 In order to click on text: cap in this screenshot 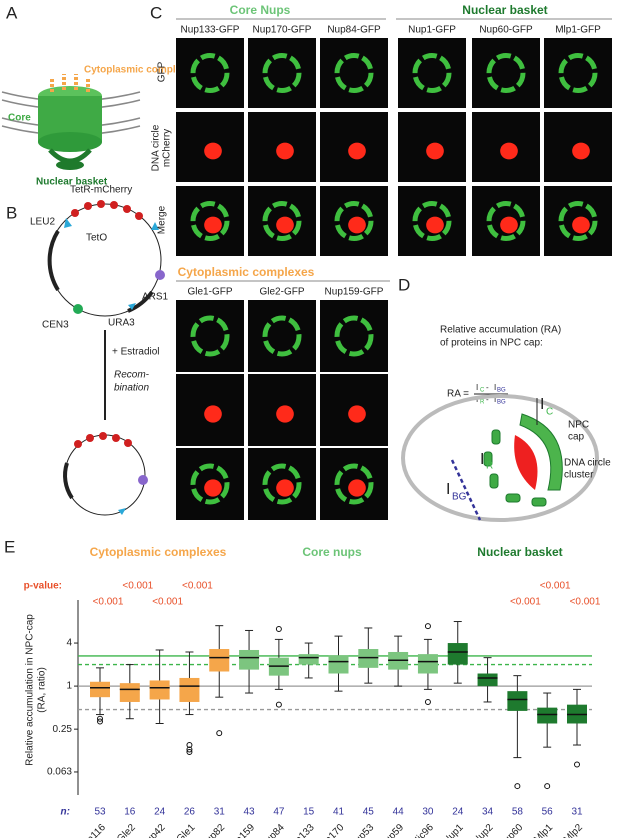, I will do `click(576, 437)`.